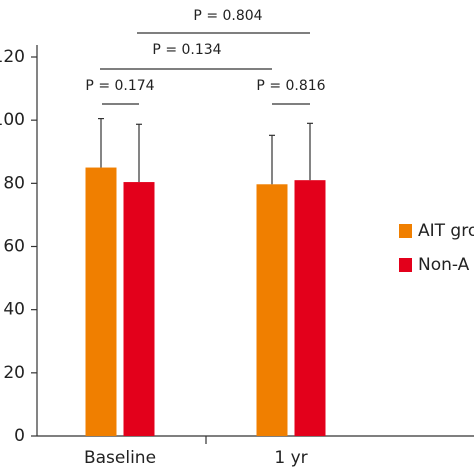  Describe the element at coordinates (120, 458) in the screenshot. I see `x-tick-label: Baseline` at that location.